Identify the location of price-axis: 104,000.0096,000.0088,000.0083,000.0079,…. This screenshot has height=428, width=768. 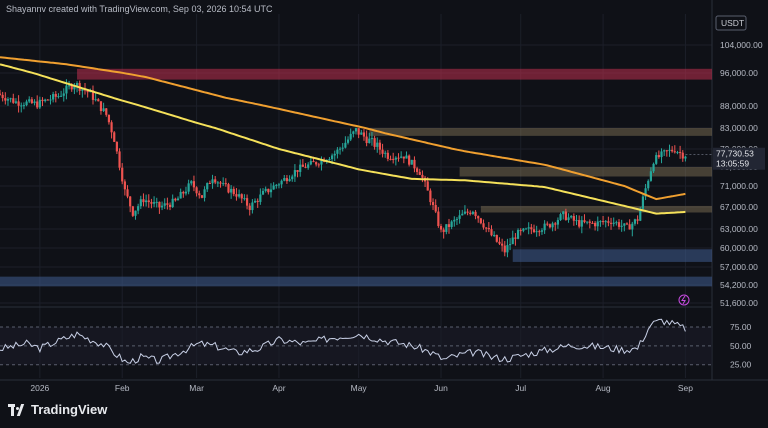
(725, 192).